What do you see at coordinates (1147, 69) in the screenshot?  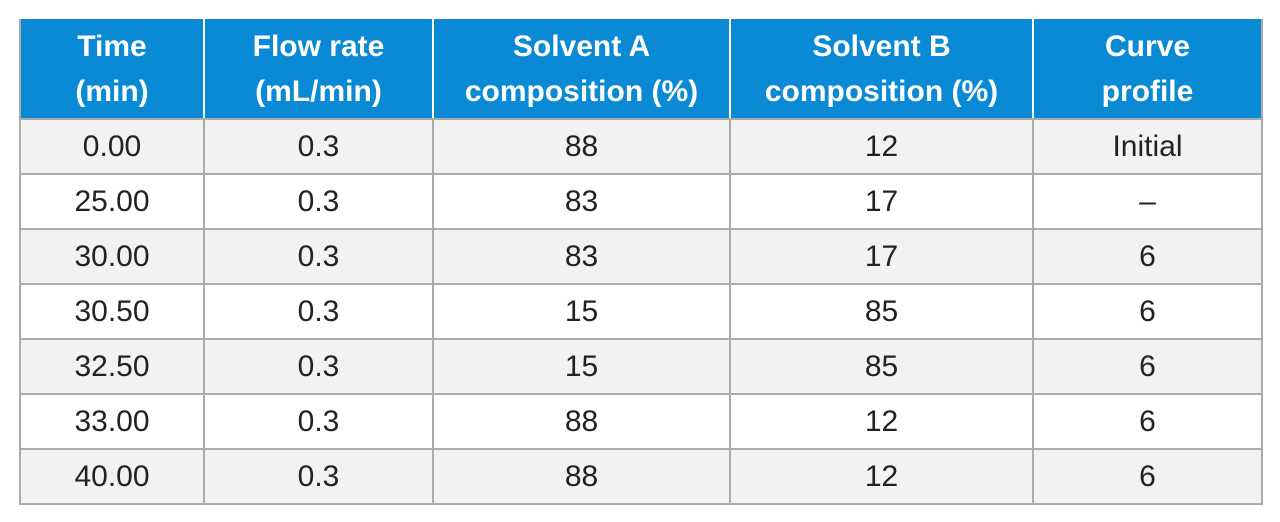 I see `header-curve-profile: Curve profile` at bounding box center [1147, 69].